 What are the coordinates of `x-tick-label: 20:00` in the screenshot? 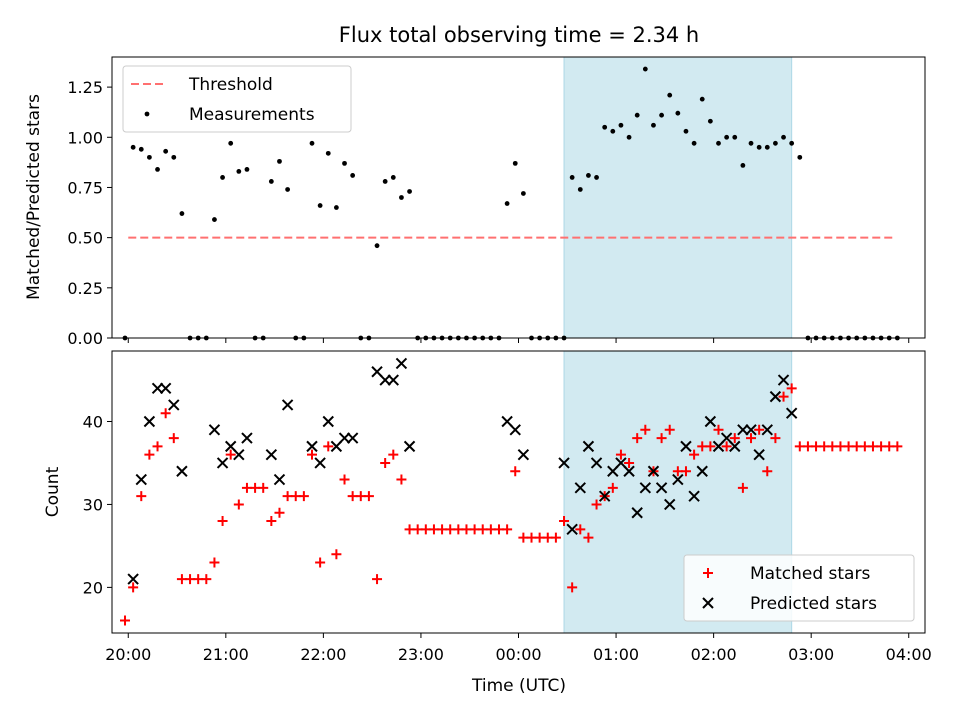 It's located at (128, 654).